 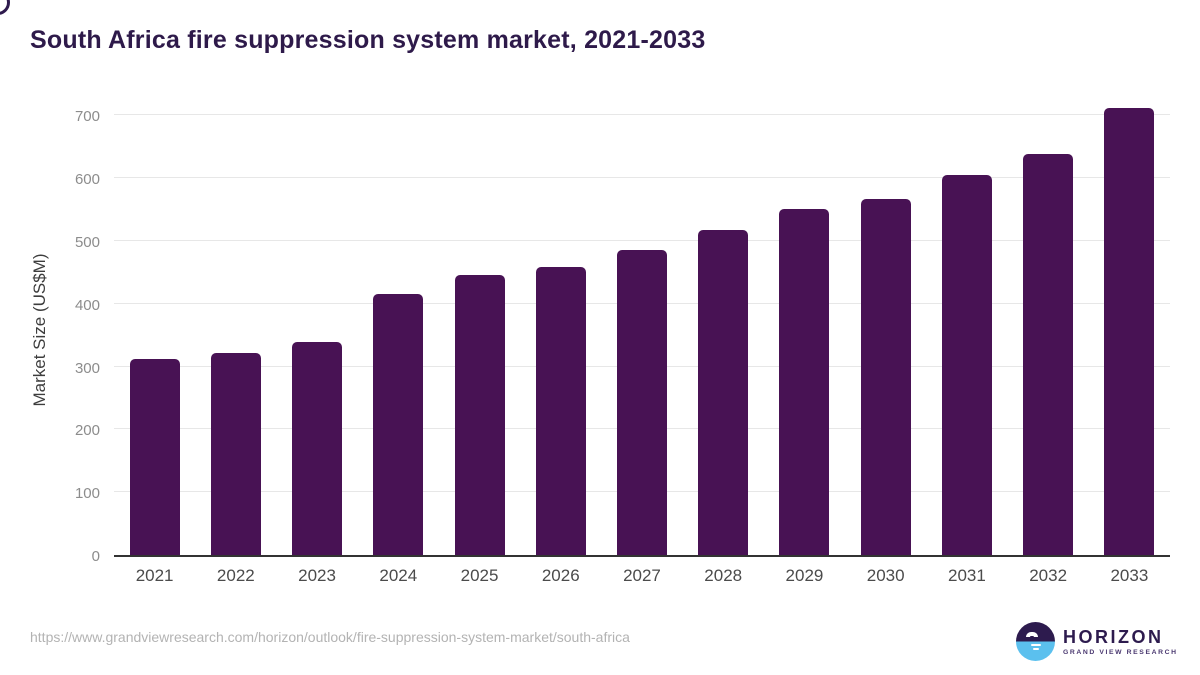 I want to click on y-axis-tick-labels: 0 100 200 300 400 500 600 700, so click(x=50, y=334).